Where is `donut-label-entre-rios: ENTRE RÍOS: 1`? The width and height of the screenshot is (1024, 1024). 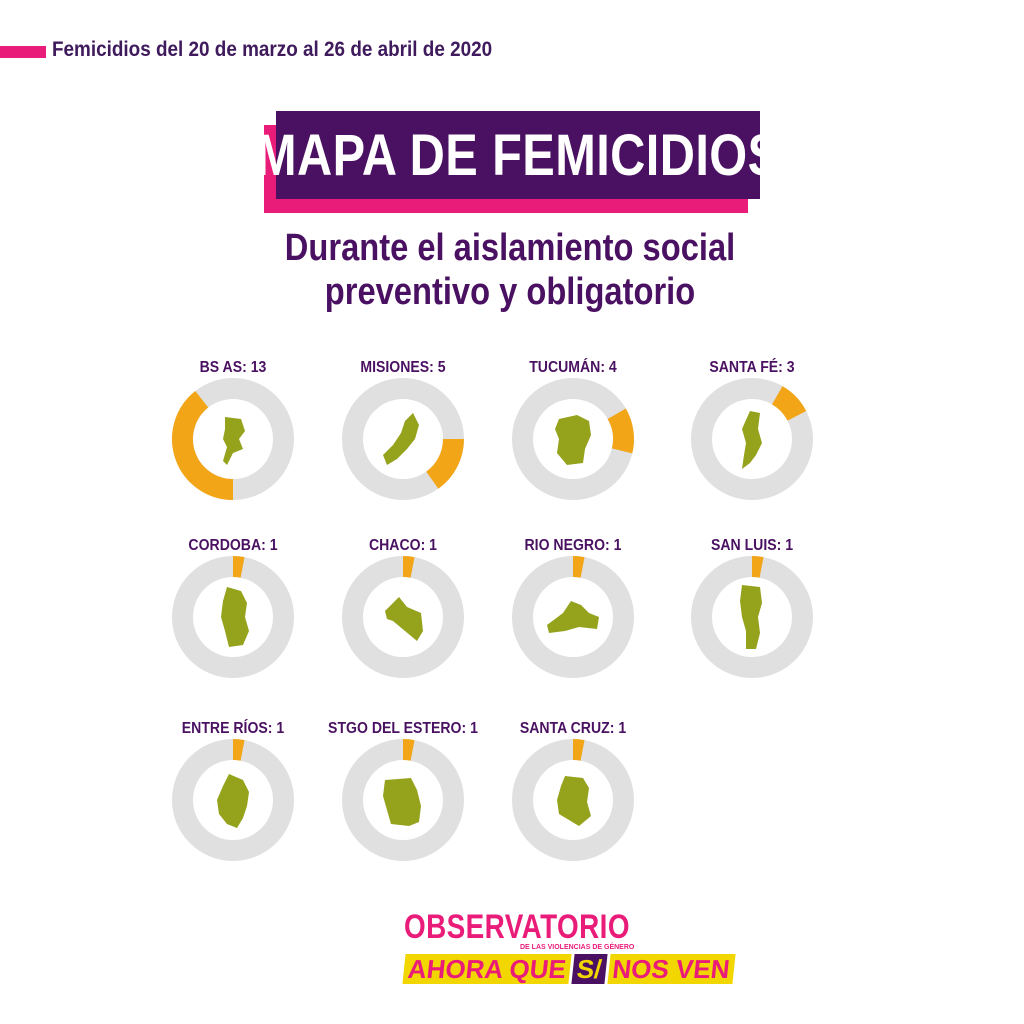 donut-label-entre-rios: ENTRE RÍOS: 1 is located at coordinates (233, 728).